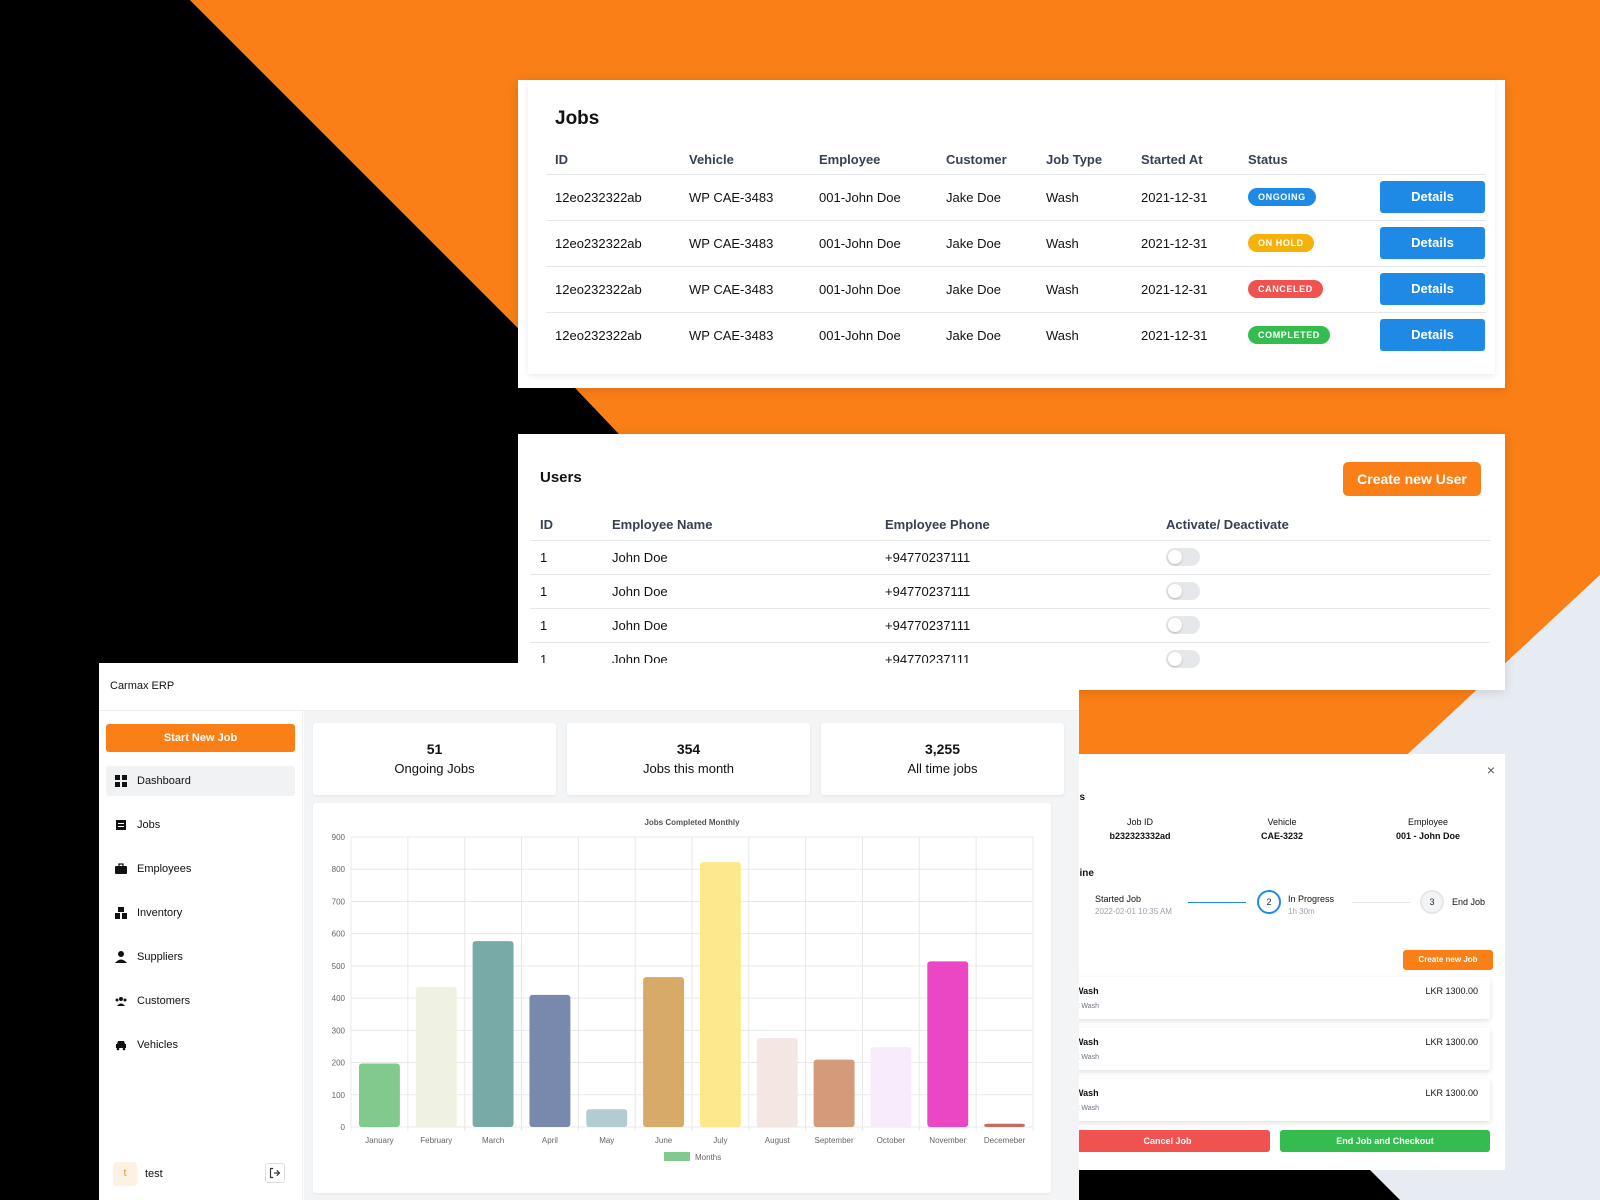  Describe the element at coordinates (677, 1156) in the screenshot. I see `legend-swatch` at that location.